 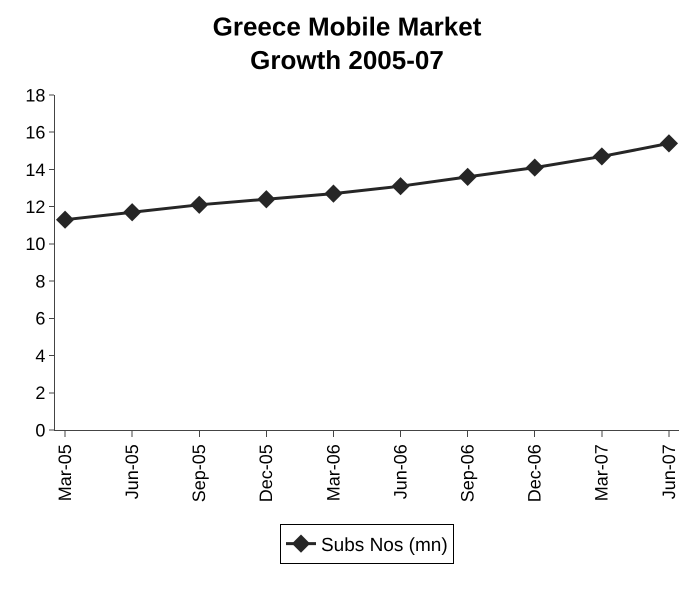 What do you see at coordinates (35, 132) in the screenshot?
I see `y-tick-label: 16` at bounding box center [35, 132].